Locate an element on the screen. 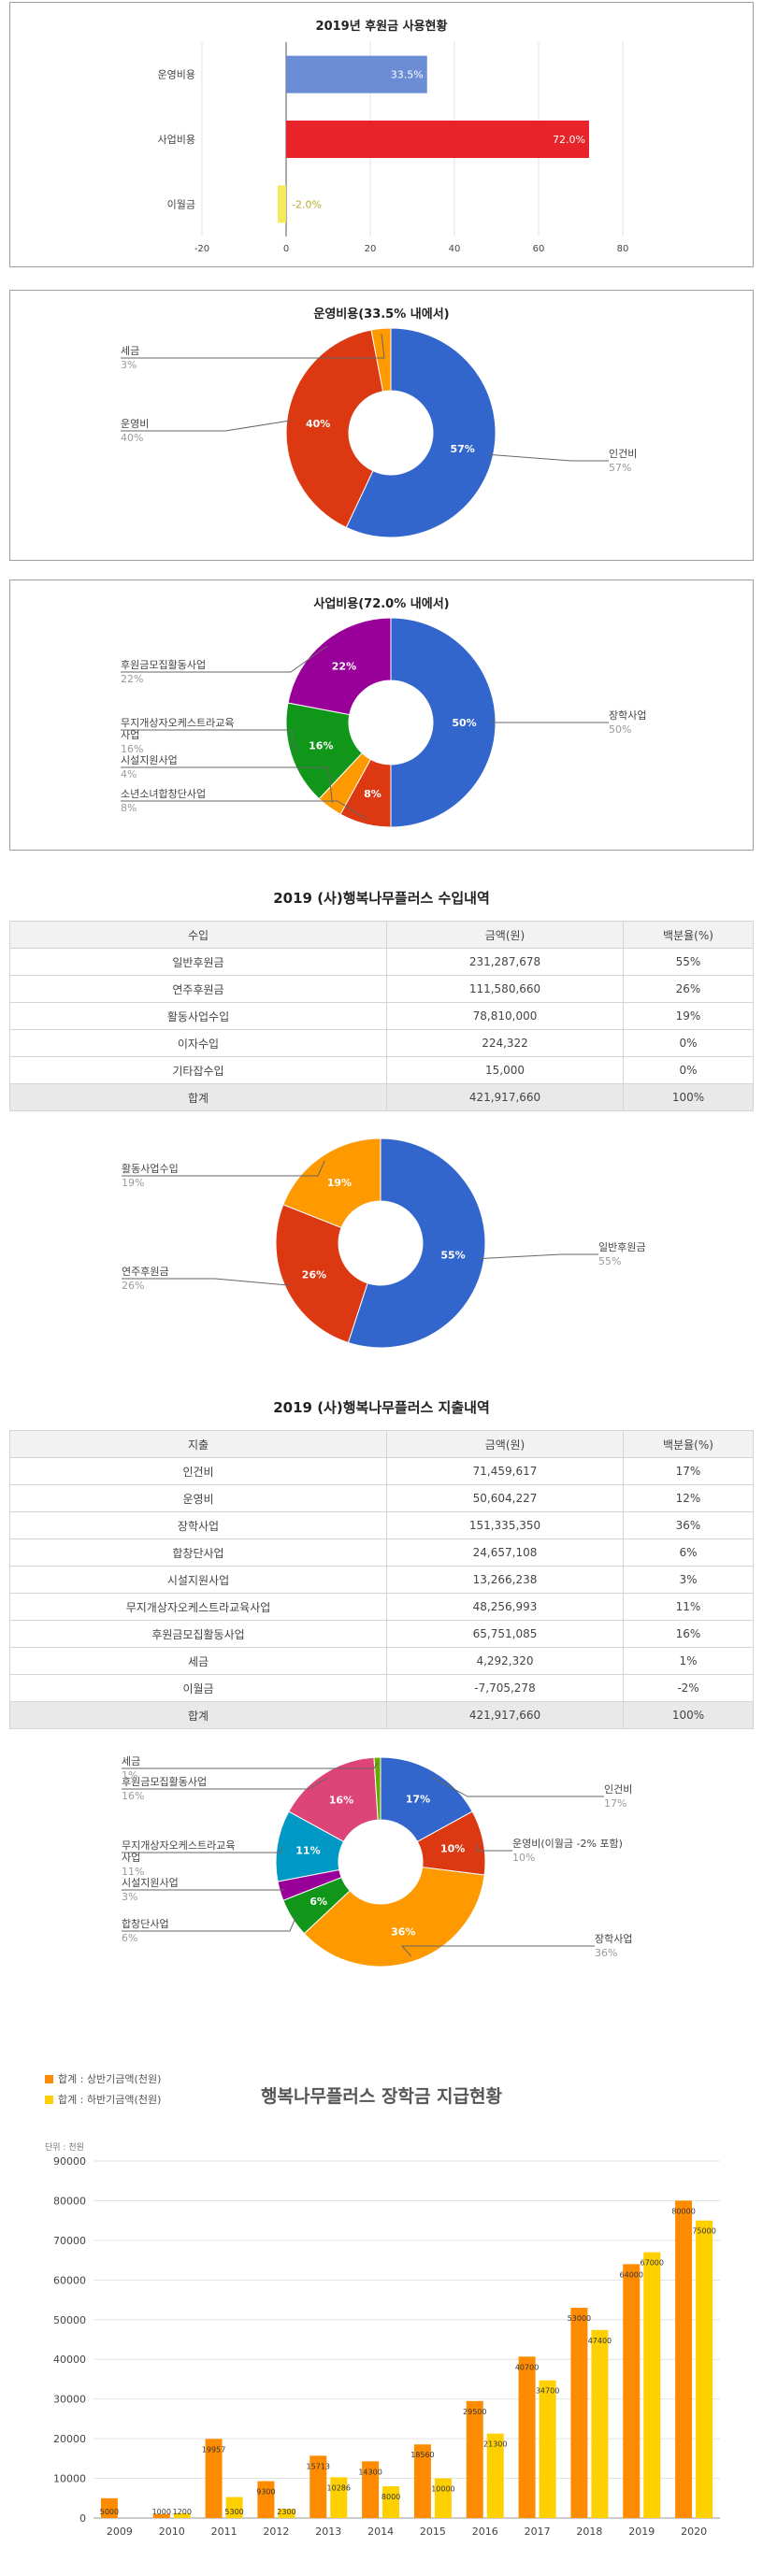  table-row: 운영비 50,604,227 12% is located at coordinates (381, 1498).